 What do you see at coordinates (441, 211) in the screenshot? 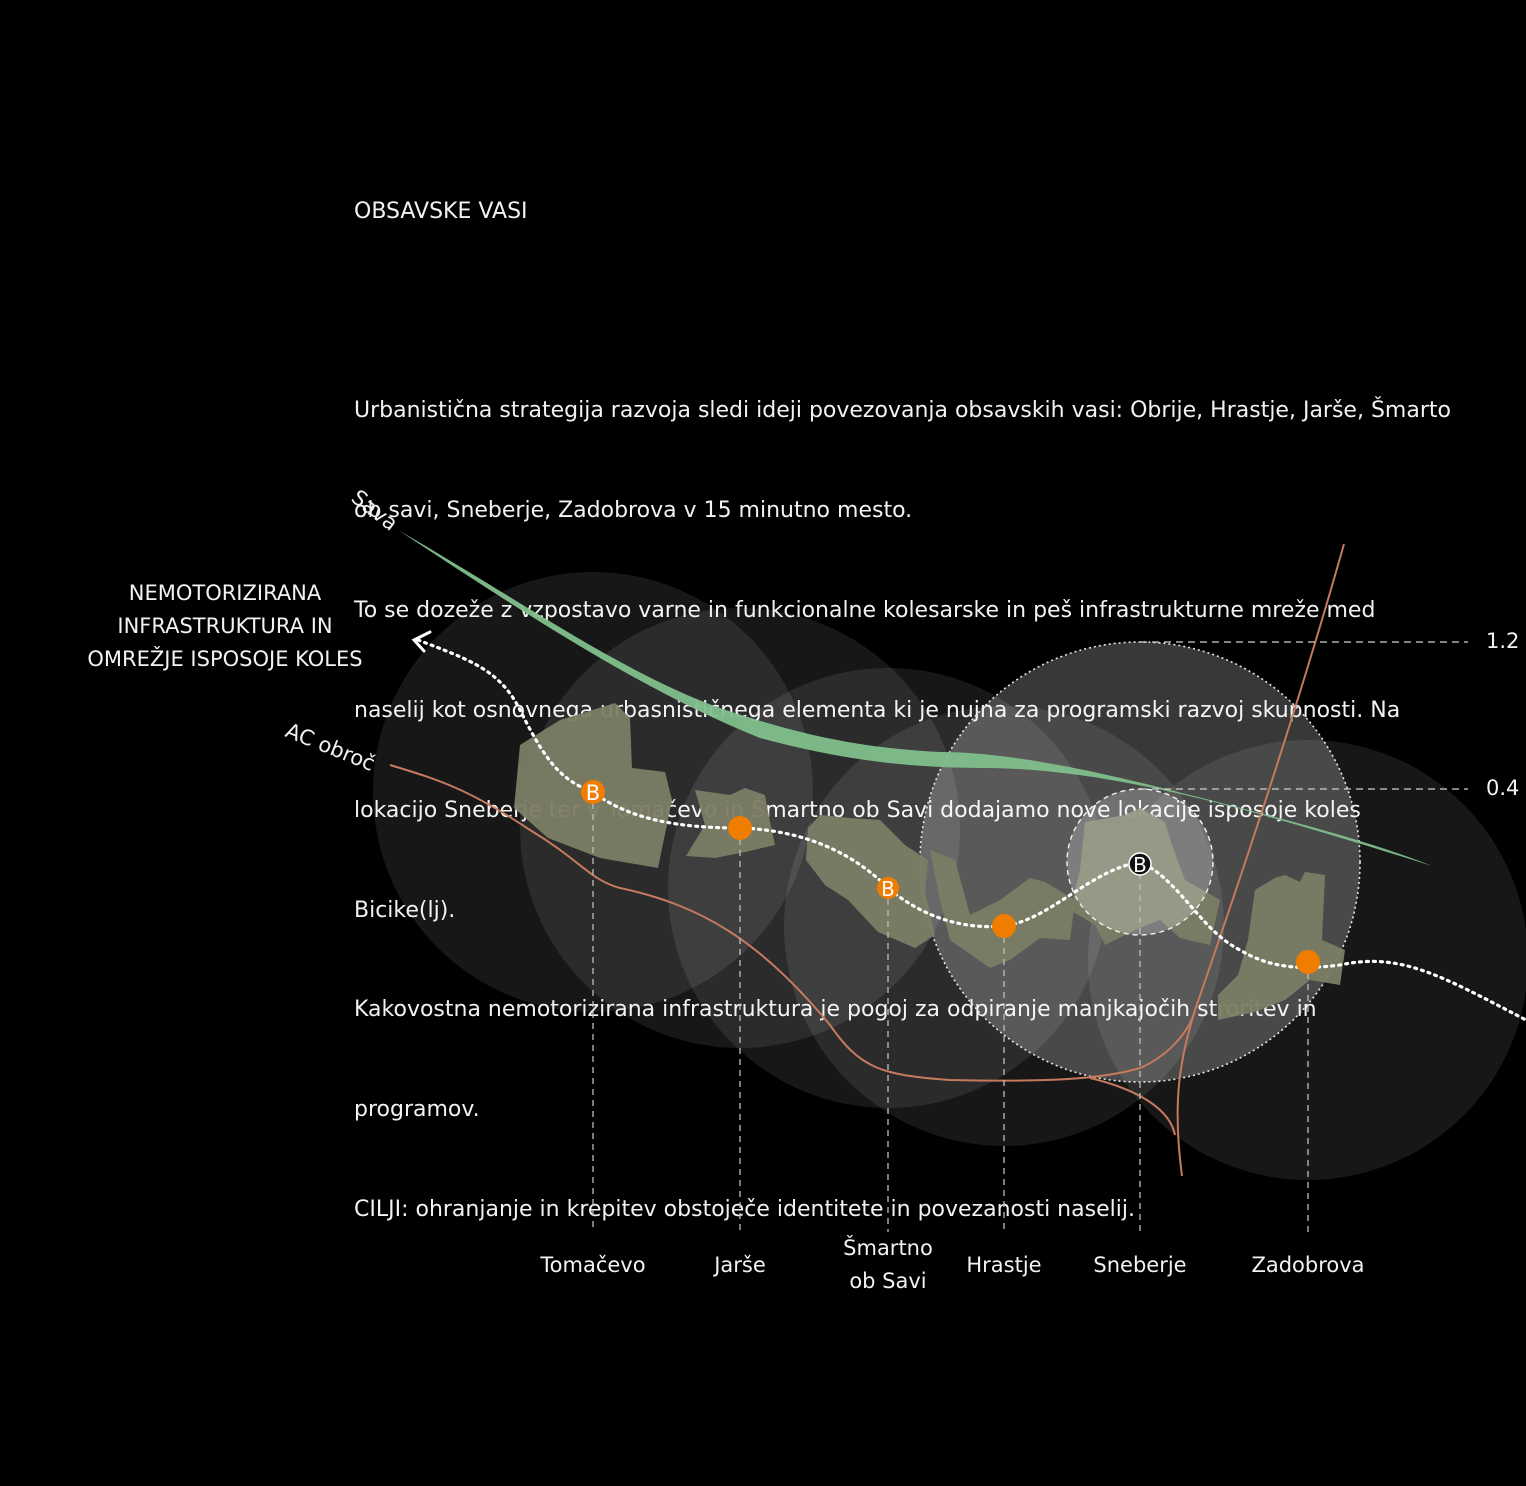
I see `page-title: OBSAVSKE VASI` at bounding box center [441, 211].